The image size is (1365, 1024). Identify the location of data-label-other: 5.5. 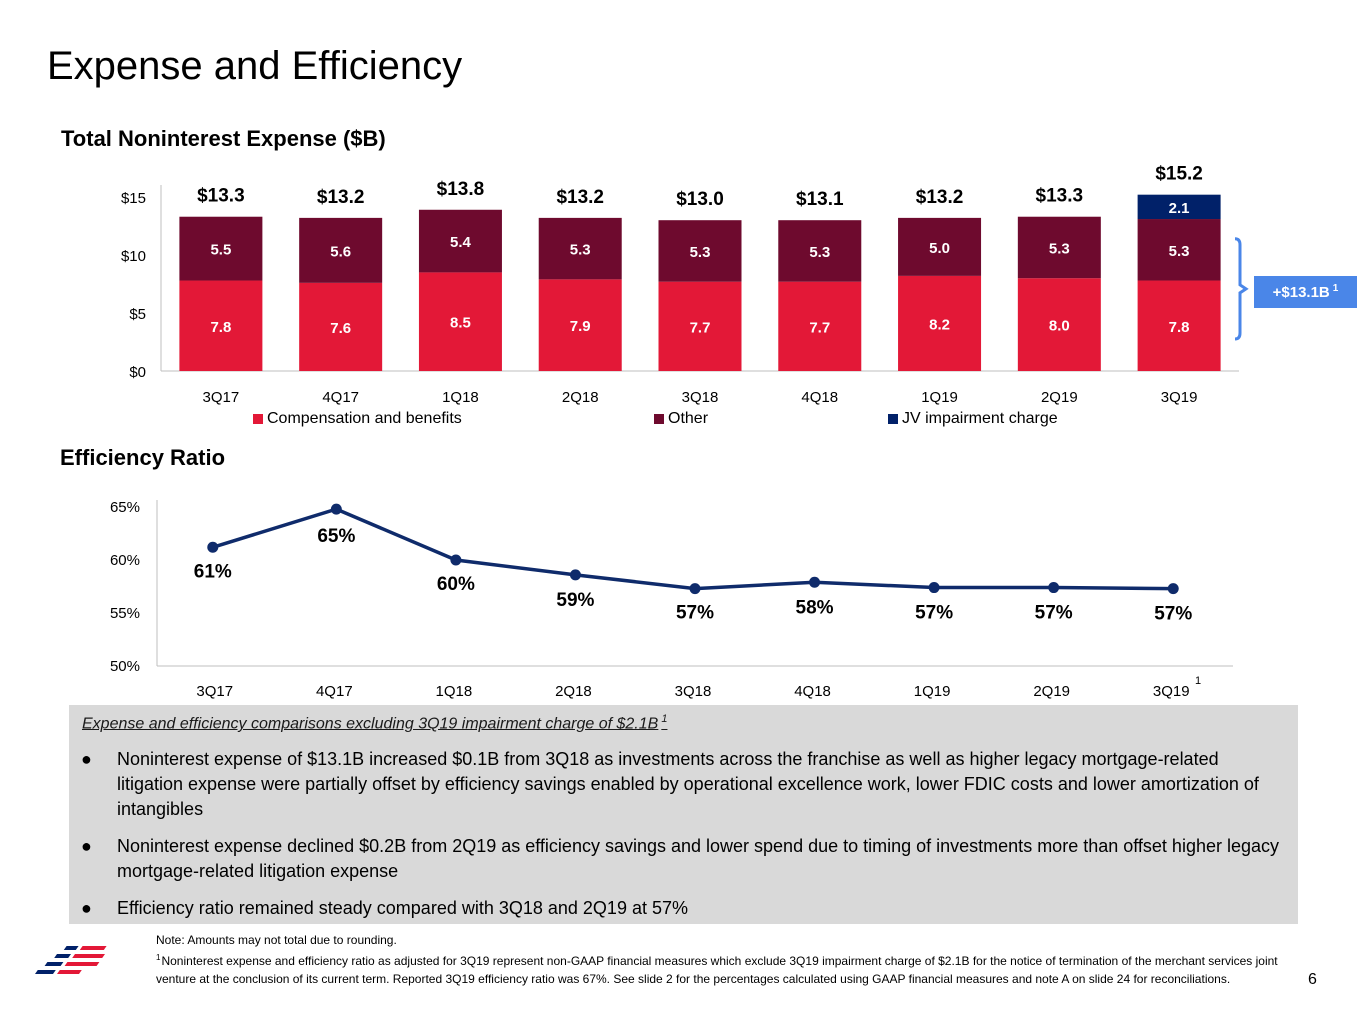
(220, 250).